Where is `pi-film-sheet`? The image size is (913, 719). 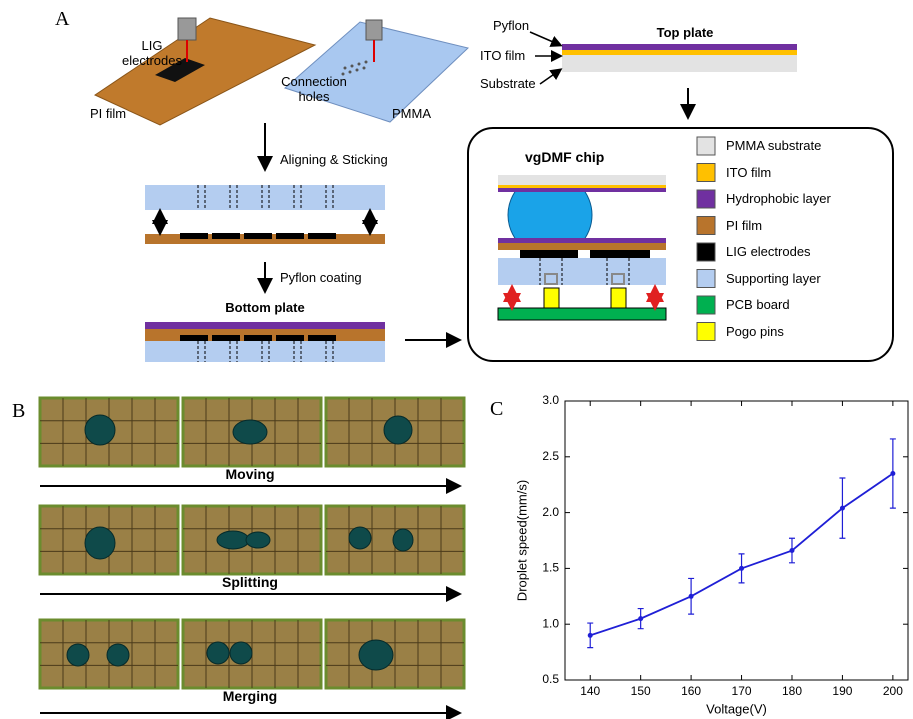 pi-film-sheet is located at coordinates (205, 71).